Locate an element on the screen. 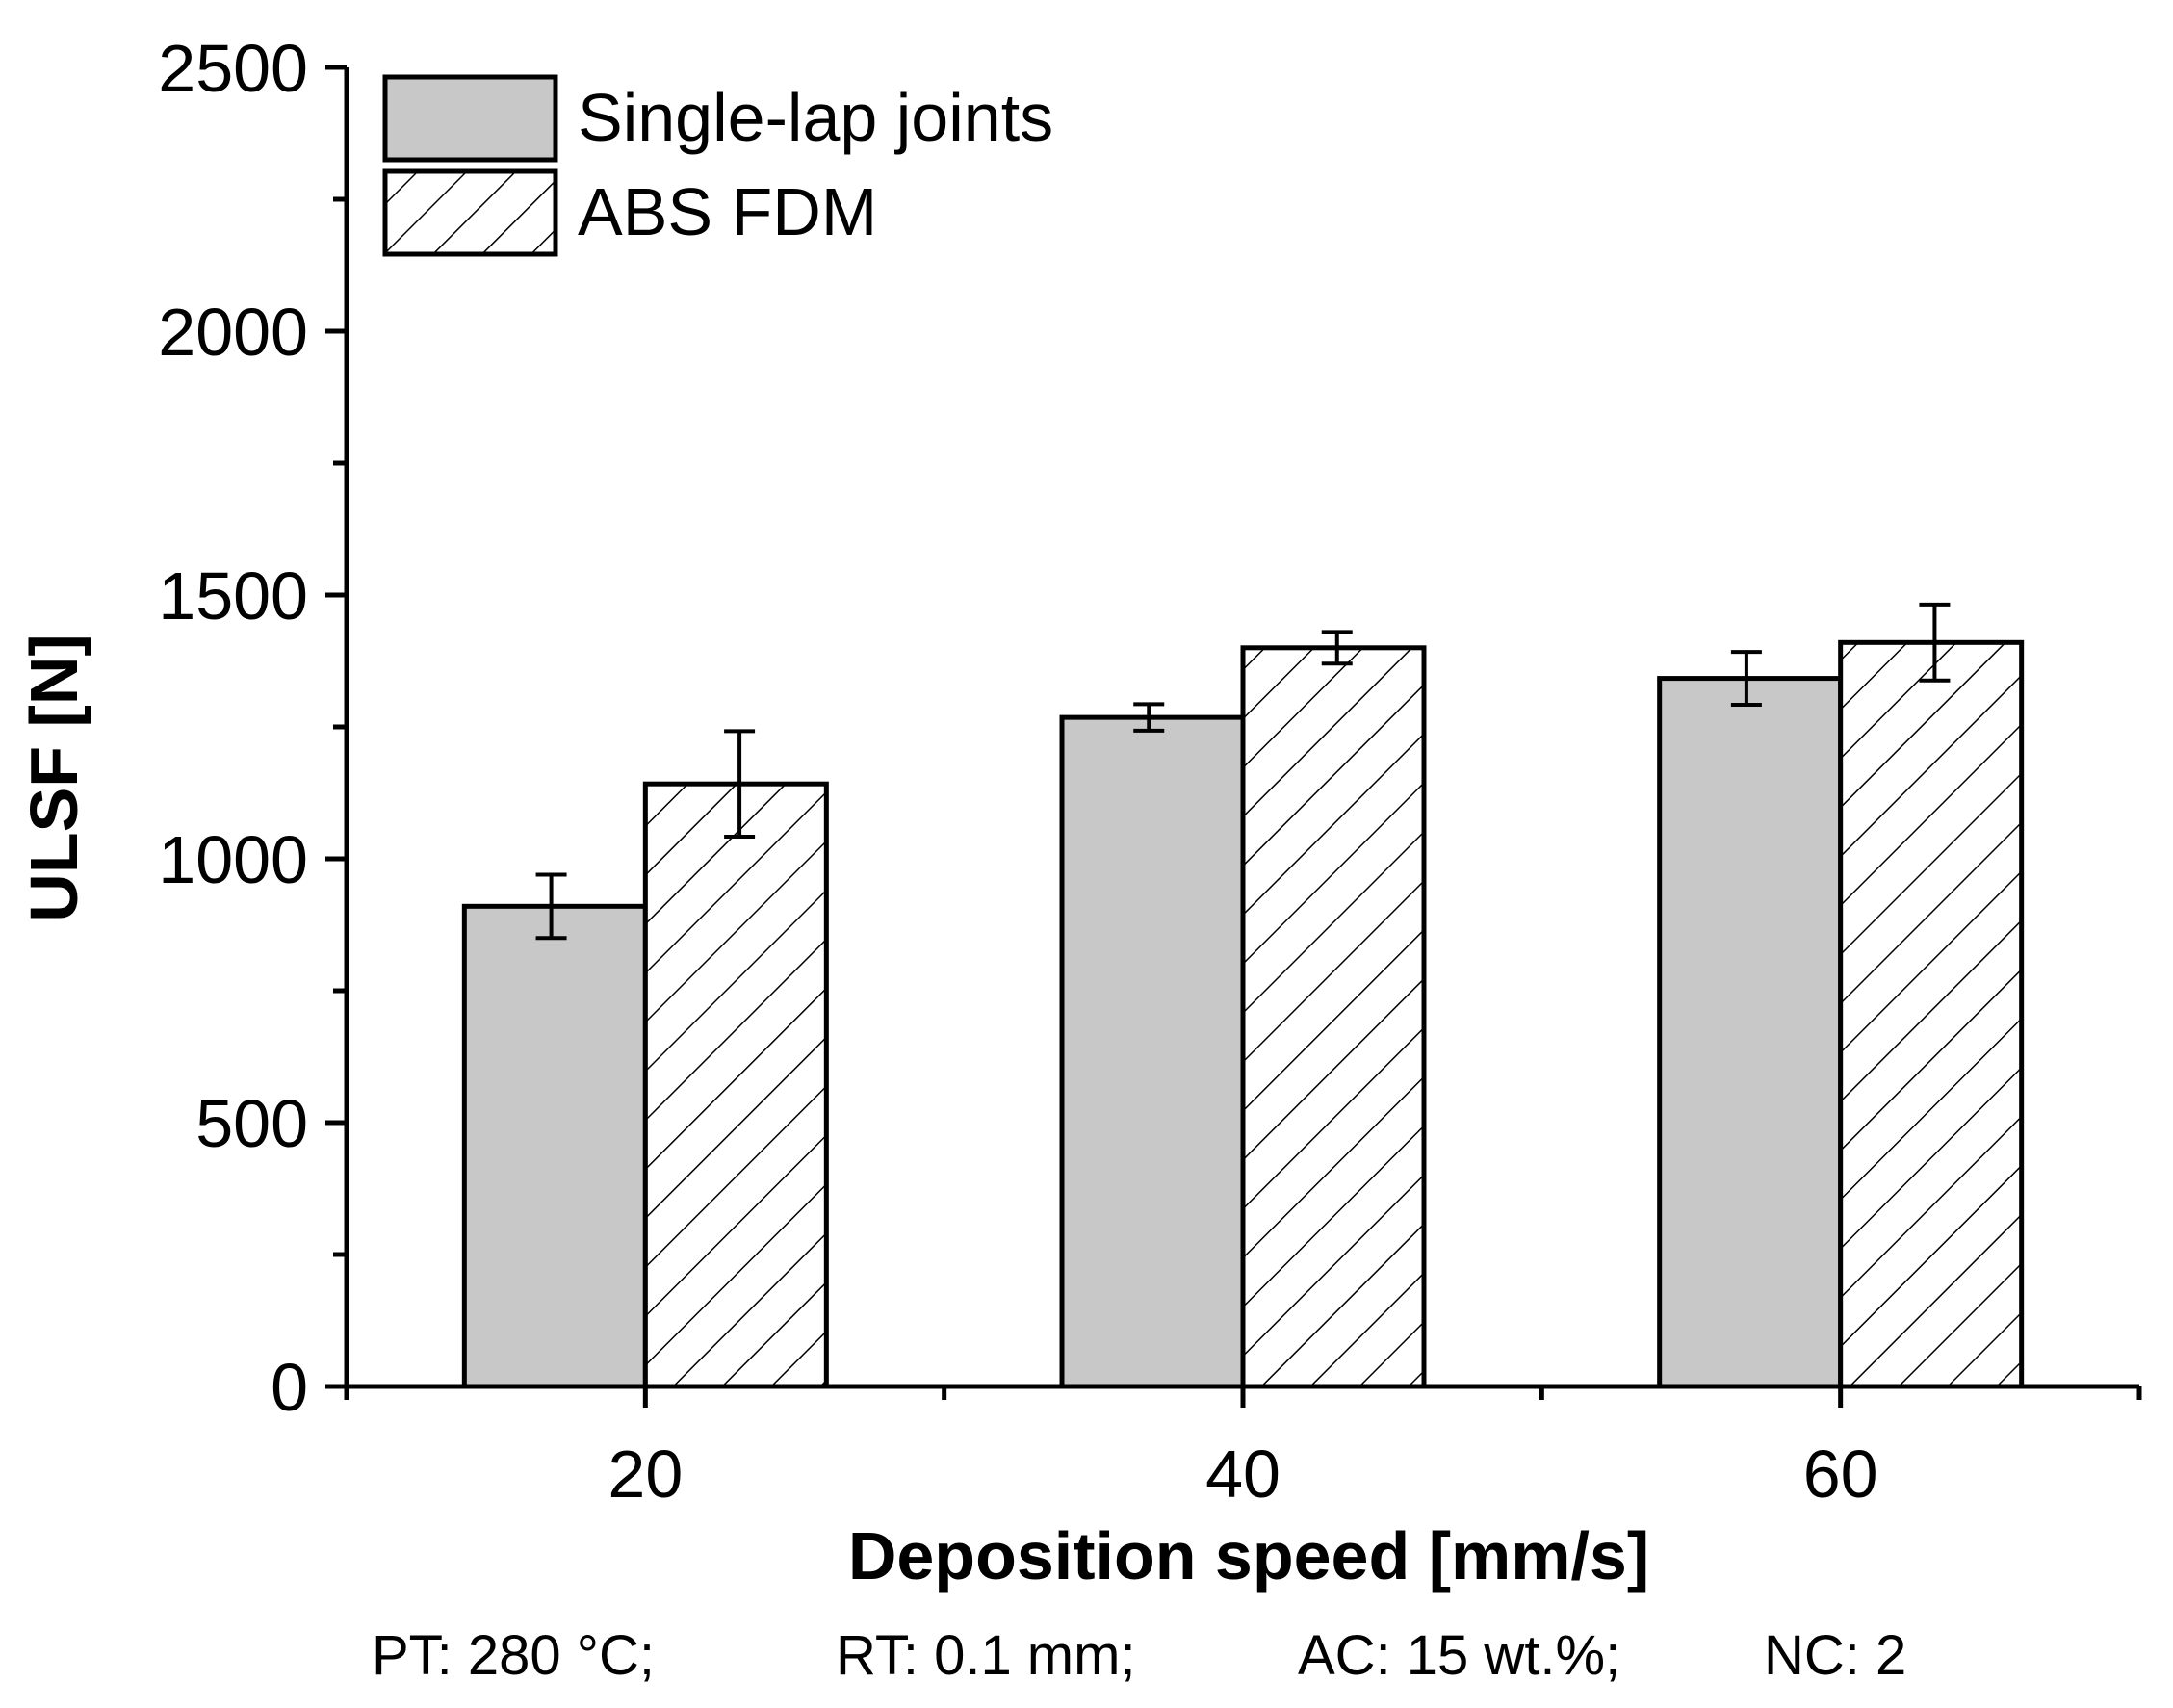 The height and width of the screenshot is (1708, 2173). y-tick-label: 500 is located at coordinates (251, 1123).